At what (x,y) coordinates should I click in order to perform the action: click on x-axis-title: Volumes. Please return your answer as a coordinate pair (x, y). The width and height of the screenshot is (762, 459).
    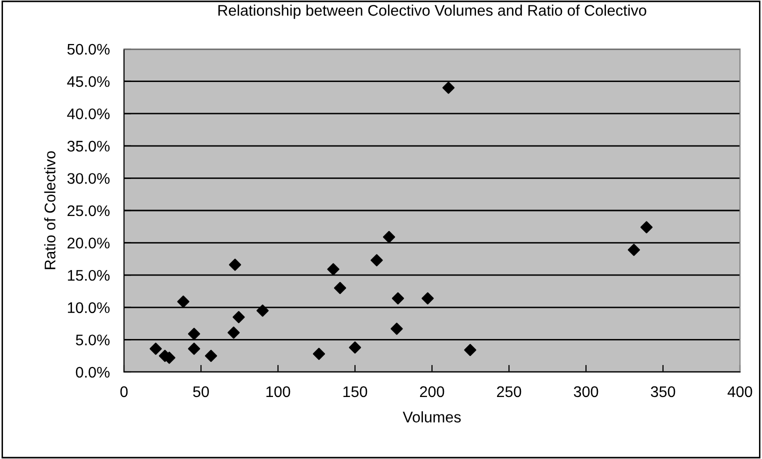
    Looking at the image, I should click on (431, 416).